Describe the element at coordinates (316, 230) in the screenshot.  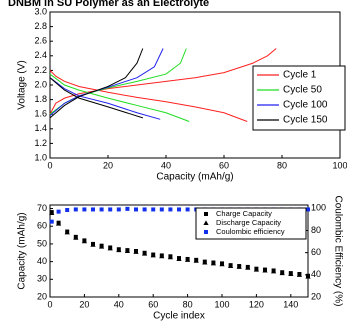
I see `y2-tick-label: 80` at that location.